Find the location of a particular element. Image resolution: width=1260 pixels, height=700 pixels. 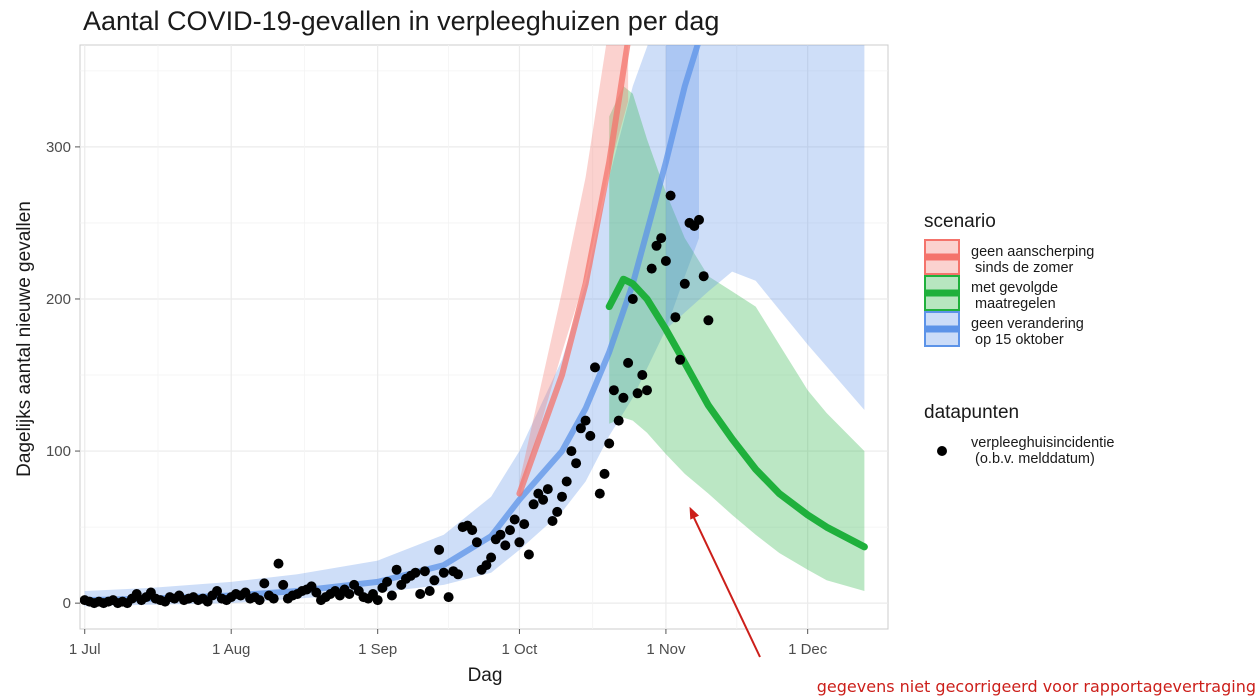

legend-label-points: verpleeghuisincidentie is located at coordinates (1043, 443).